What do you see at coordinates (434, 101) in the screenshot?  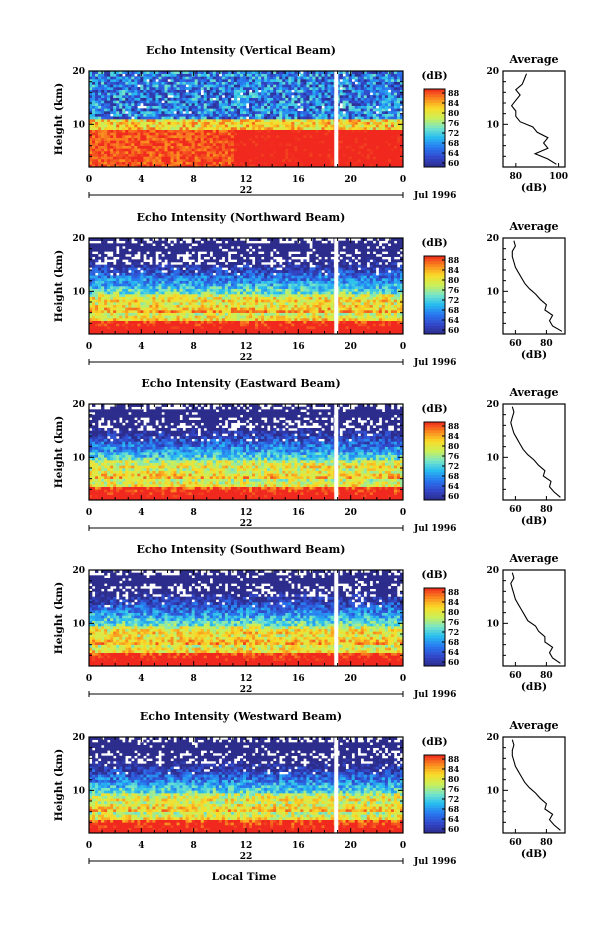 I see `colorbar-segment` at bounding box center [434, 101].